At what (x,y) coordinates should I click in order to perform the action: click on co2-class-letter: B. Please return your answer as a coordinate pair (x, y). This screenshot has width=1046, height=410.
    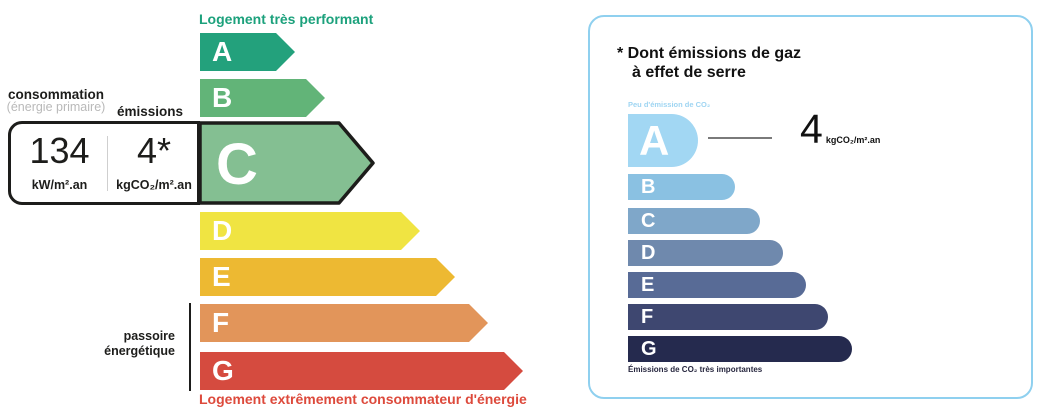
    Looking at the image, I should click on (648, 187).